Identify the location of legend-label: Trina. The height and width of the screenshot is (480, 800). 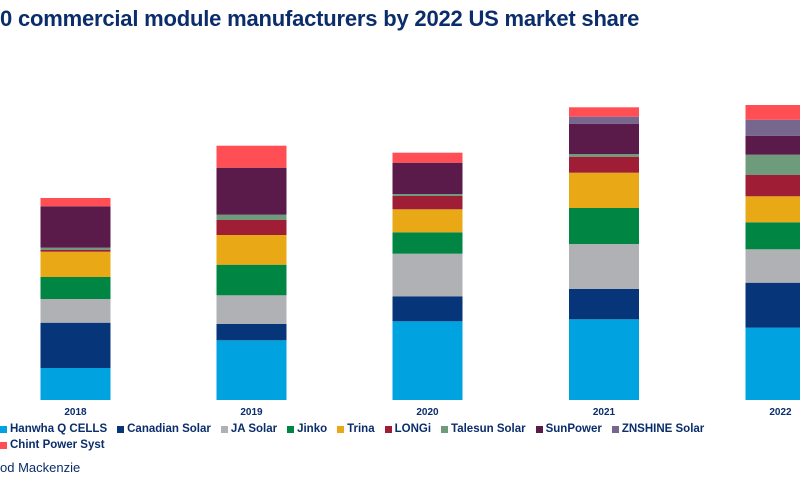
(361, 429).